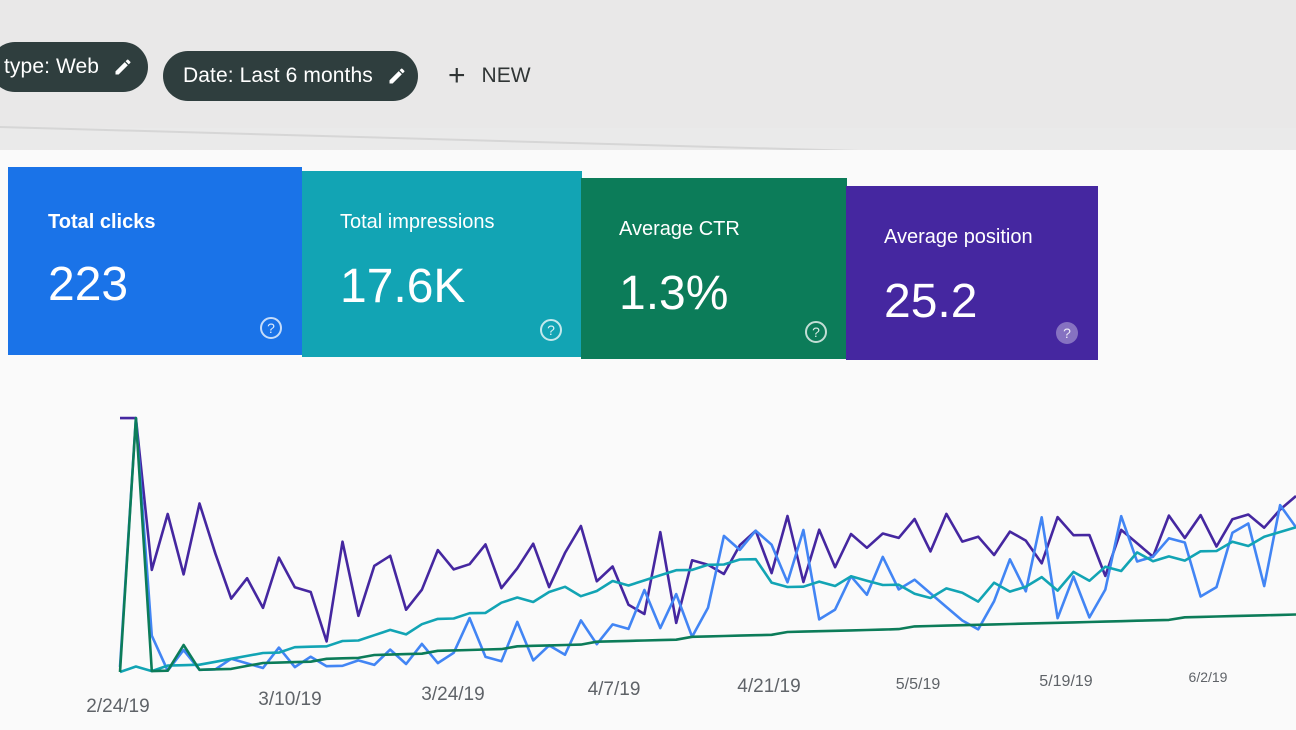 This screenshot has width=1296, height=730. I want to click on metric-total-impressions: Total impressions 17.6K ?, so click(442, 264).